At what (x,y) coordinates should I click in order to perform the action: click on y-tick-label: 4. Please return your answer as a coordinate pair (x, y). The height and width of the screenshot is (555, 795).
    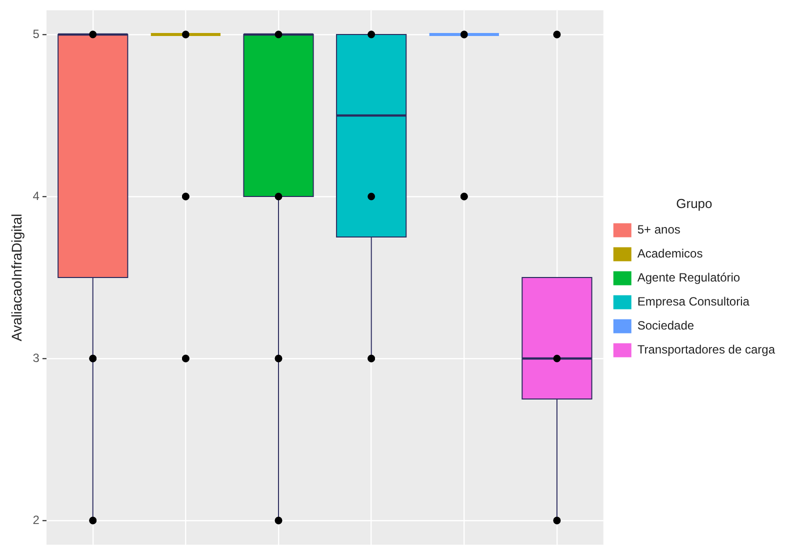
    Looking at the image, I should click on (36, 195).